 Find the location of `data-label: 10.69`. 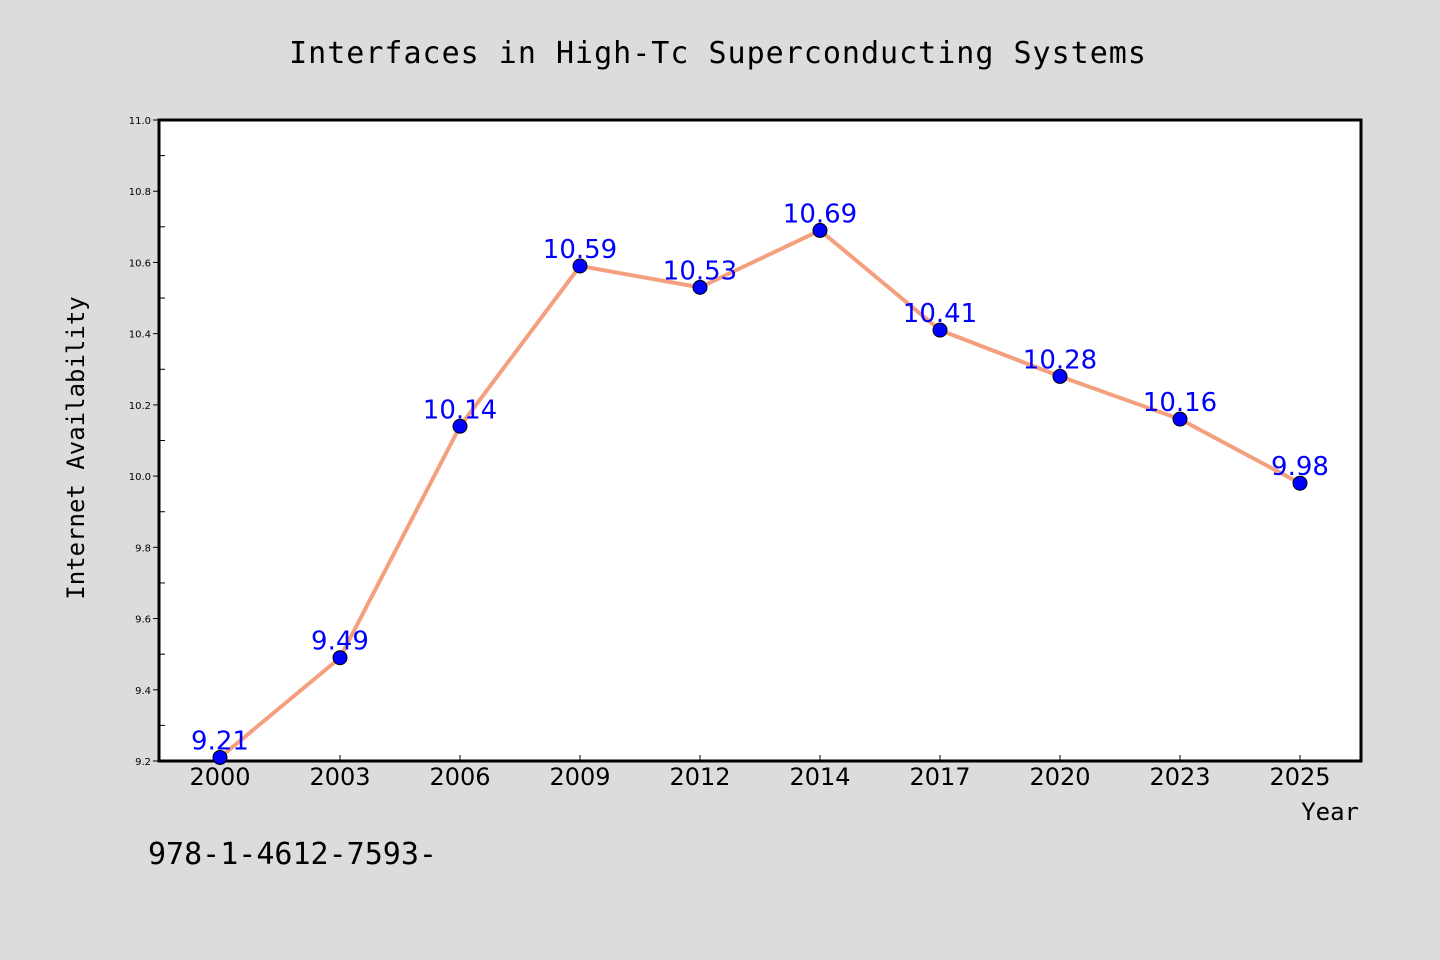

data-label: 10.69 is located at coordinates (820, 214).